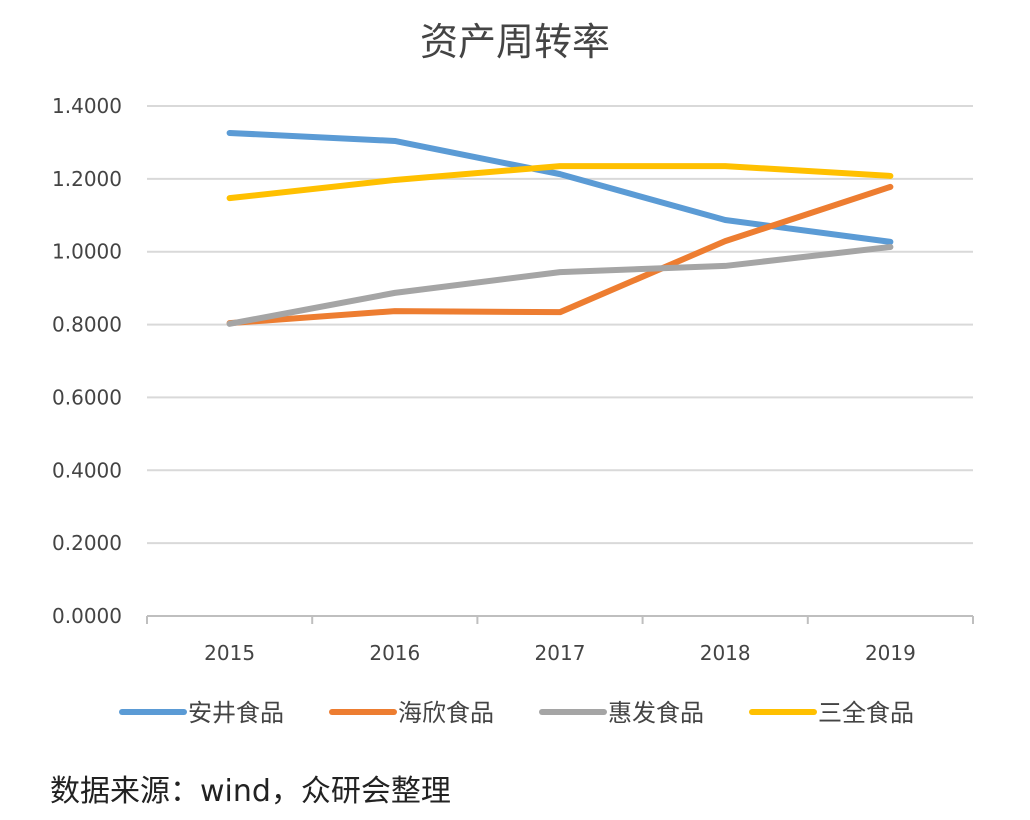  What do you see at coordinates (87, 325) in the screenshot?
I see `y-tick-label: 0.8000` at bounding box center [87, 325].